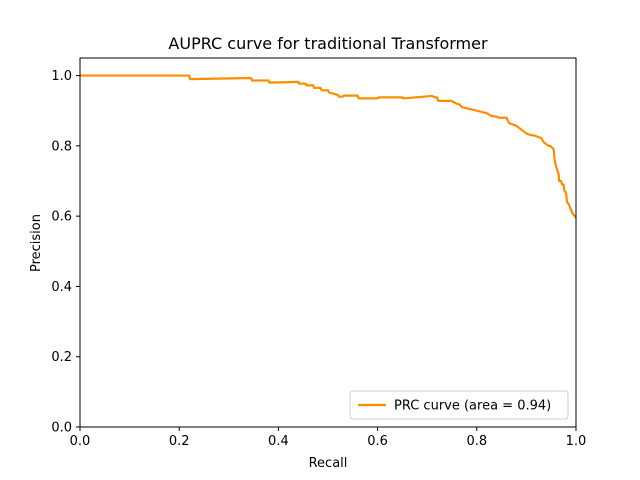 This screenshot has width=640, height=480. What do you see at coordinates (61, 357) in the screenshot?
I see `y-tick-label: 0.2` at bounding box center [61, 357].